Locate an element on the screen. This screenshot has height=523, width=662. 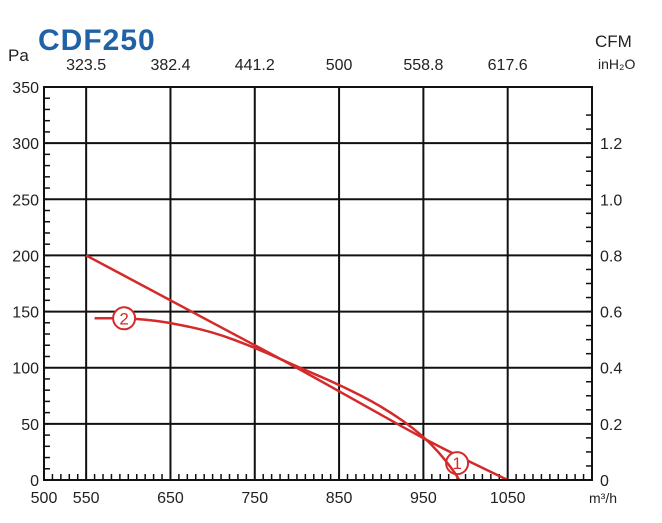
y-tick-label: 200 is located at coordinates (25, 256).